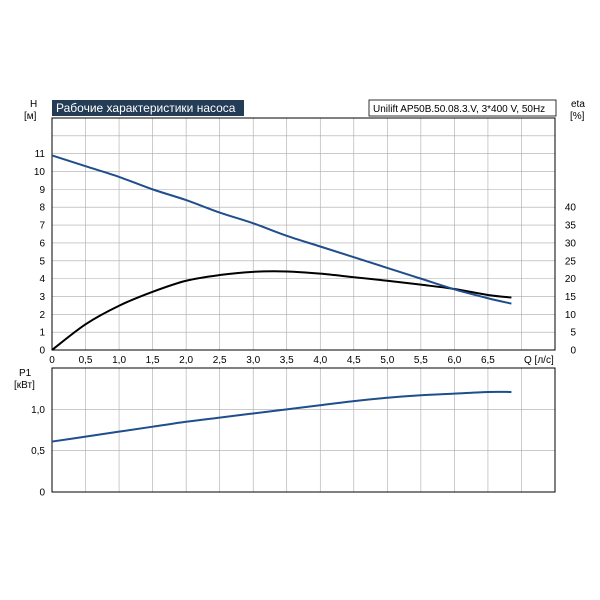 The image size is (600, 600). Describe the element at coordinates (25, 373) in the screenshot. I see `power-axis-label: P1` at that location.